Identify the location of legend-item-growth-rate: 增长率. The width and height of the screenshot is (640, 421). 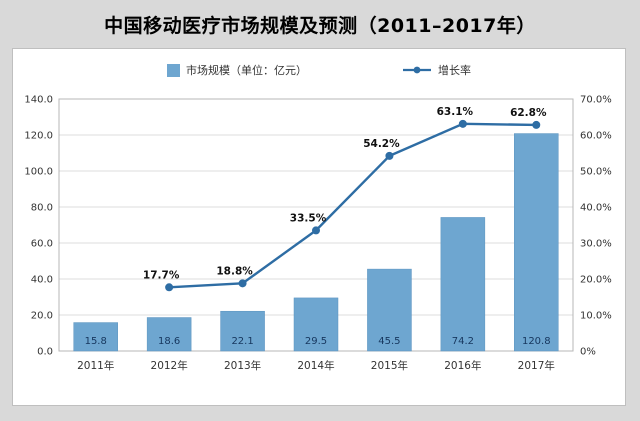
(436, 70).